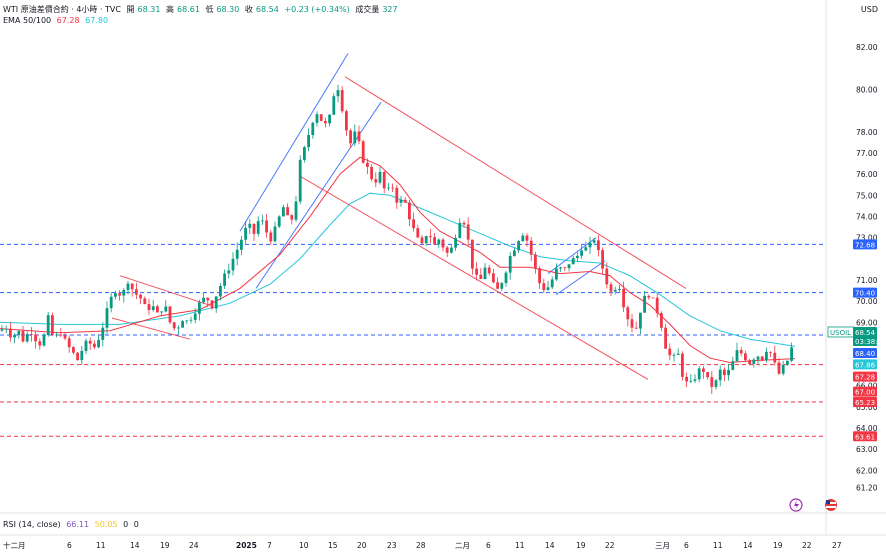  Describe the element at coordinates (840, 333) in the screenshot. I see `symbol-tag: USOIL` at that location.